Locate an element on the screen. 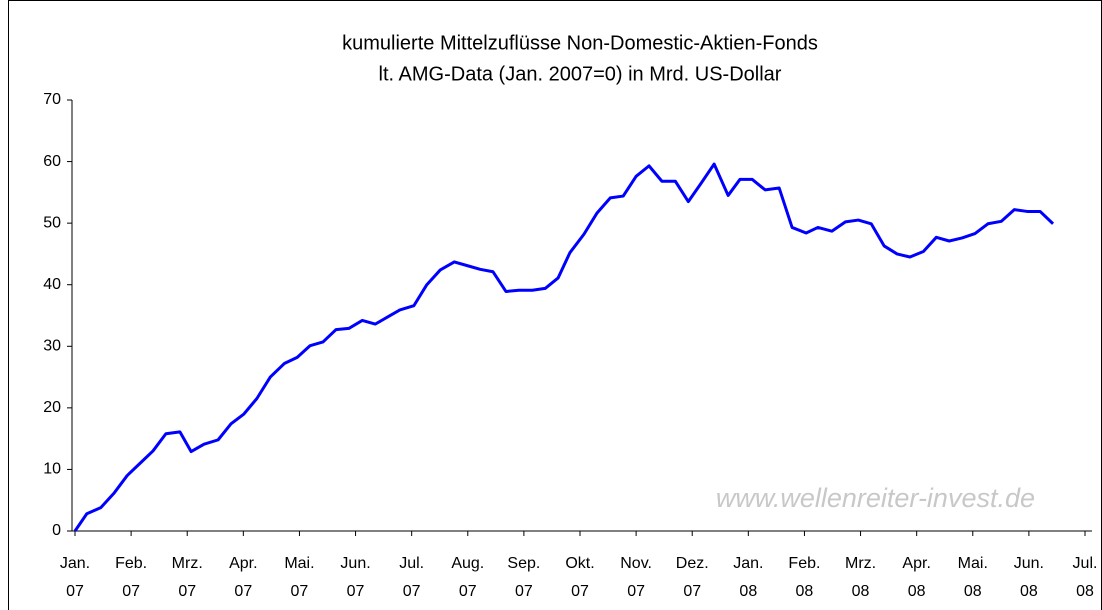 This screenshot has height=610, width=1102. x-tick-label: Jun. 08 is located at coordinates (1029, 577).